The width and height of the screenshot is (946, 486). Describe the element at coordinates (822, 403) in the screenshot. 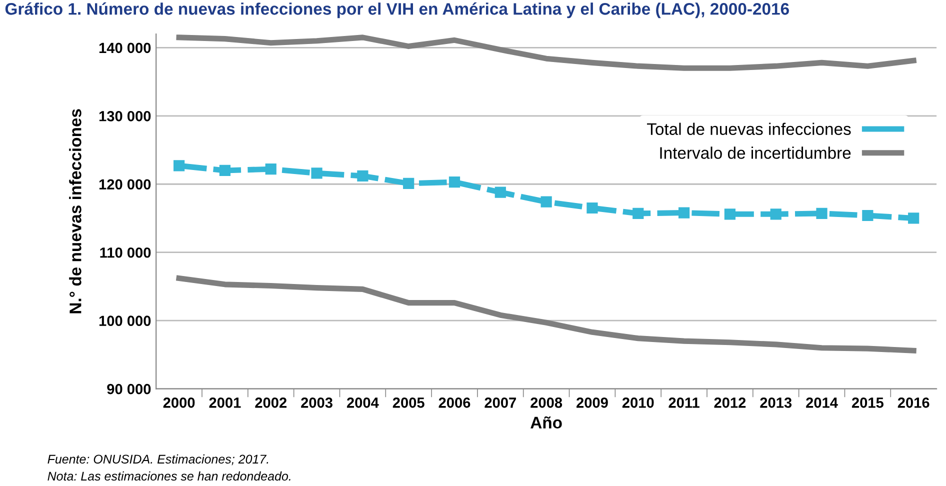

I see `x-tick-label: 2014` at that location.